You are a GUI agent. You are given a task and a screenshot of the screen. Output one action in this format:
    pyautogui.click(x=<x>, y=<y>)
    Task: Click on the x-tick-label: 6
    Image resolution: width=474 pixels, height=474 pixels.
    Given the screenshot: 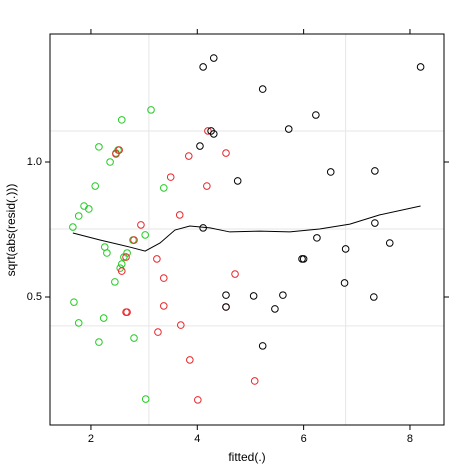 What is the action you would take?
    pyautogui.click(x=304, y=439)
    